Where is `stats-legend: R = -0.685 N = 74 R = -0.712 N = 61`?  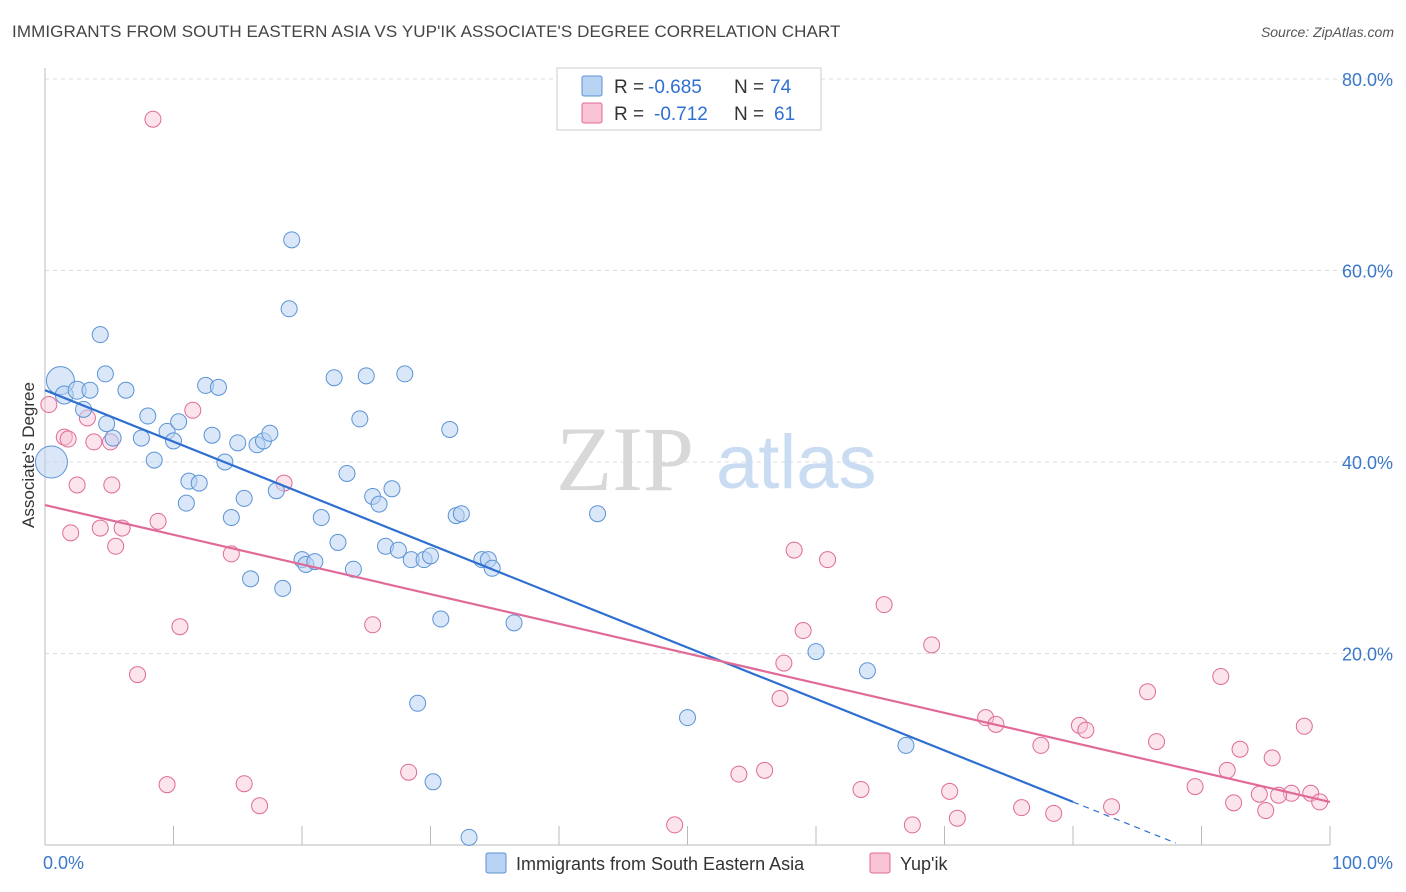 stats-legend: R = -0.685 N = 74 R = -0.712 N = 61 is located at coordinates (689, 99).